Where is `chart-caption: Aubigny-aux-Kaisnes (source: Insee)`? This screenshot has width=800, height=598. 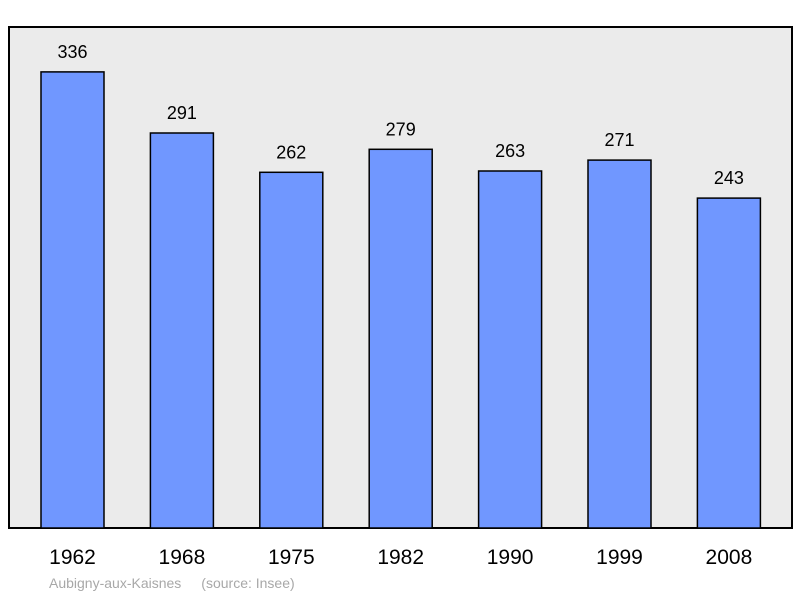 chart-caption: Aubigny-aux-Kaisnes (source: Insee) is located at coordinates (172, 583).